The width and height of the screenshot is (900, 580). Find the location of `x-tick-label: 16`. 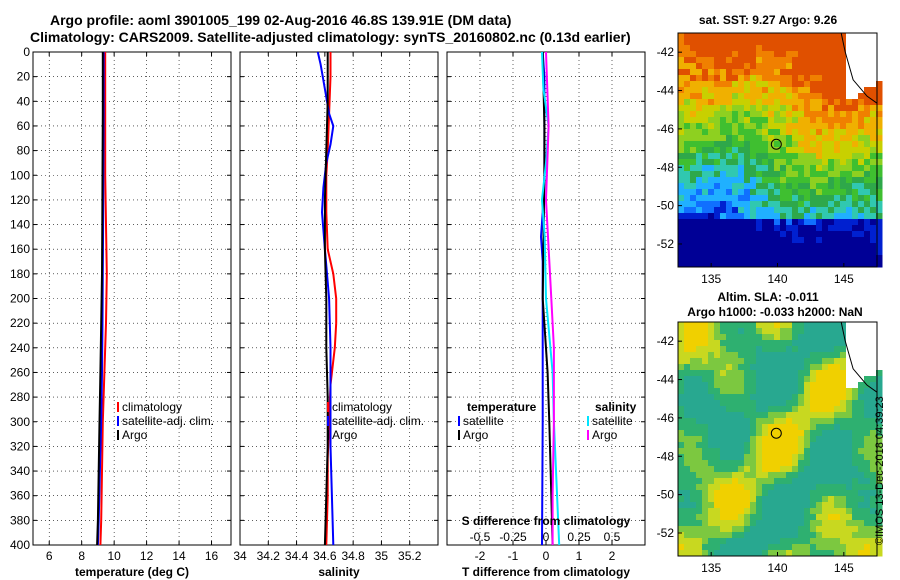

x-tick-label: 16 is located at coordinates (212, 556).